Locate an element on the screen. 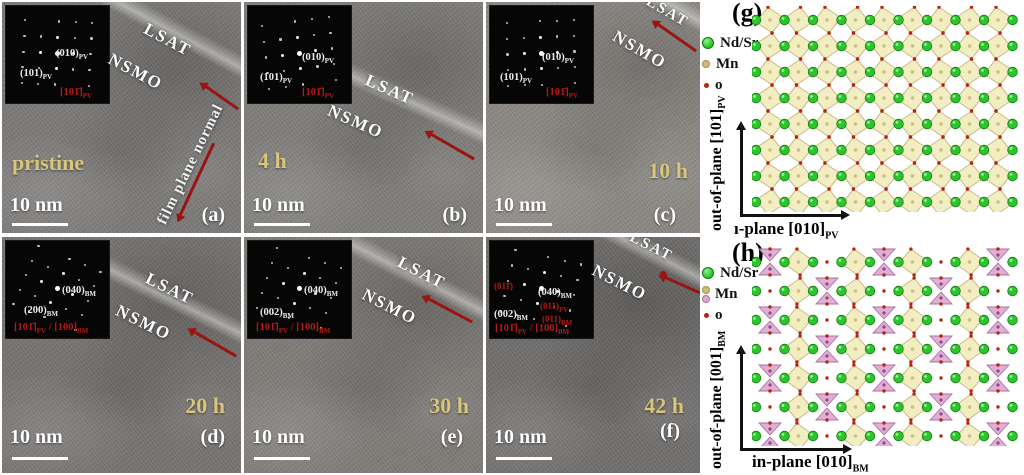 Image resolution: width=1024 pixels, height=475 pixels. fft-inset: (010)PV (101)PV [101̄]PV is located at coordinates (57, 54).